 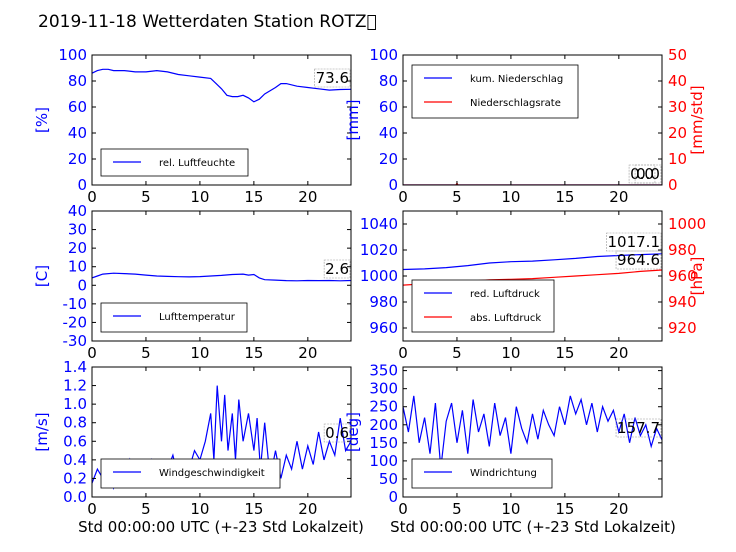 What do you see at coordinates (383, 371) in the screenshot?
I see `y-tick-label: 350` at bounding box center [383, 371].